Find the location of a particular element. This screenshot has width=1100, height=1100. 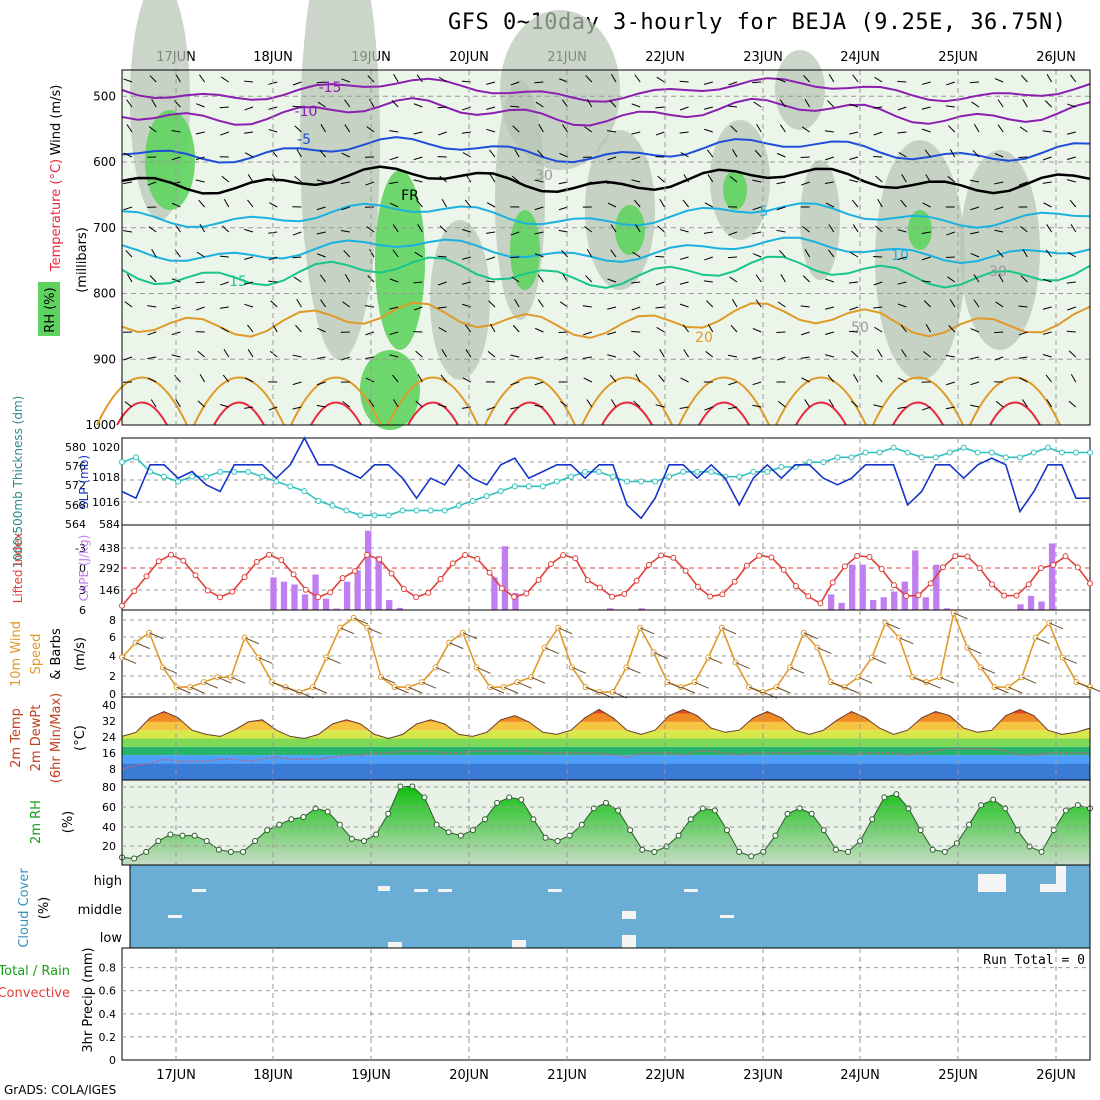

temp-unit-label: (°C) is located at coordinates (80, 738).